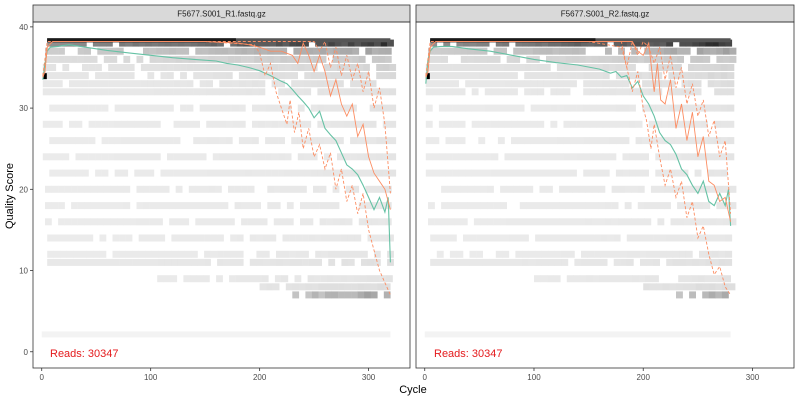 This screenshot has width=800, height=400. I want to click on x-axis-r2: 0 100 200 300, so click(591, 375).